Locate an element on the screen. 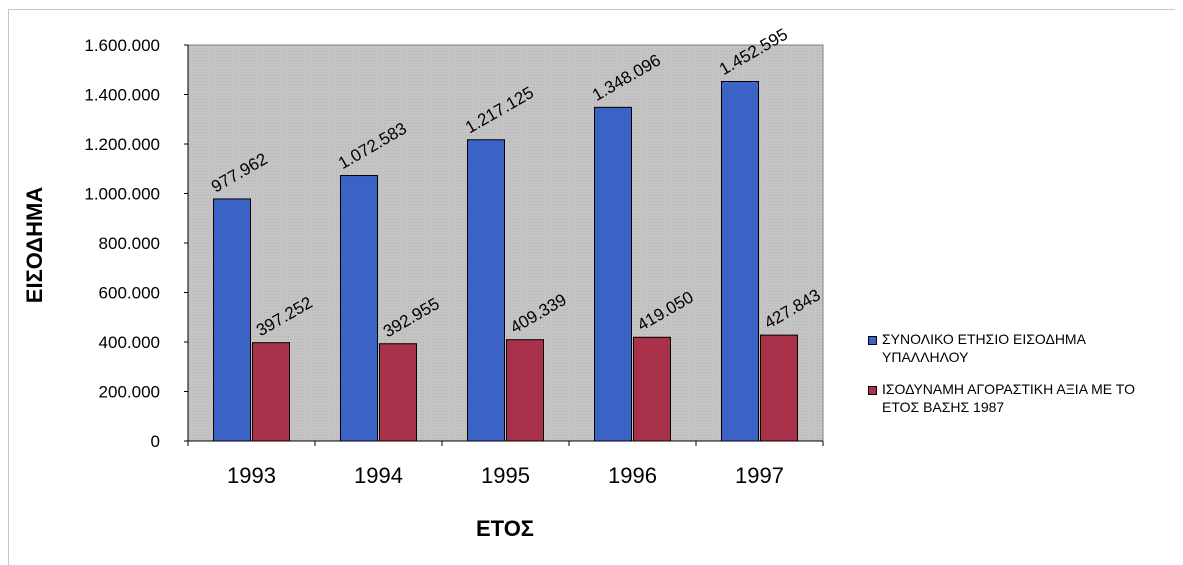 This screenshot has height=565, width=1183. x-tick-label: 1996 is located at coordinates (632, 475).